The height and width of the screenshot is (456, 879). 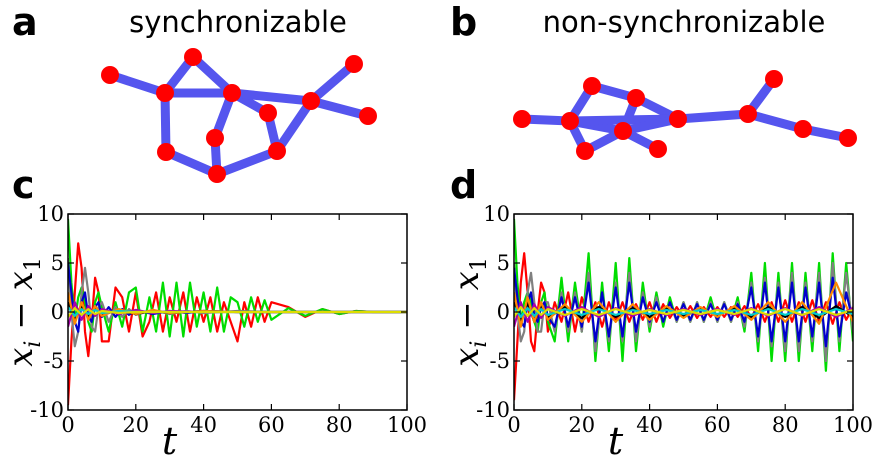 What do you see at coordinates (239, 115) in the screenshot?
I see `network-a` at bounding box center [239, 115].